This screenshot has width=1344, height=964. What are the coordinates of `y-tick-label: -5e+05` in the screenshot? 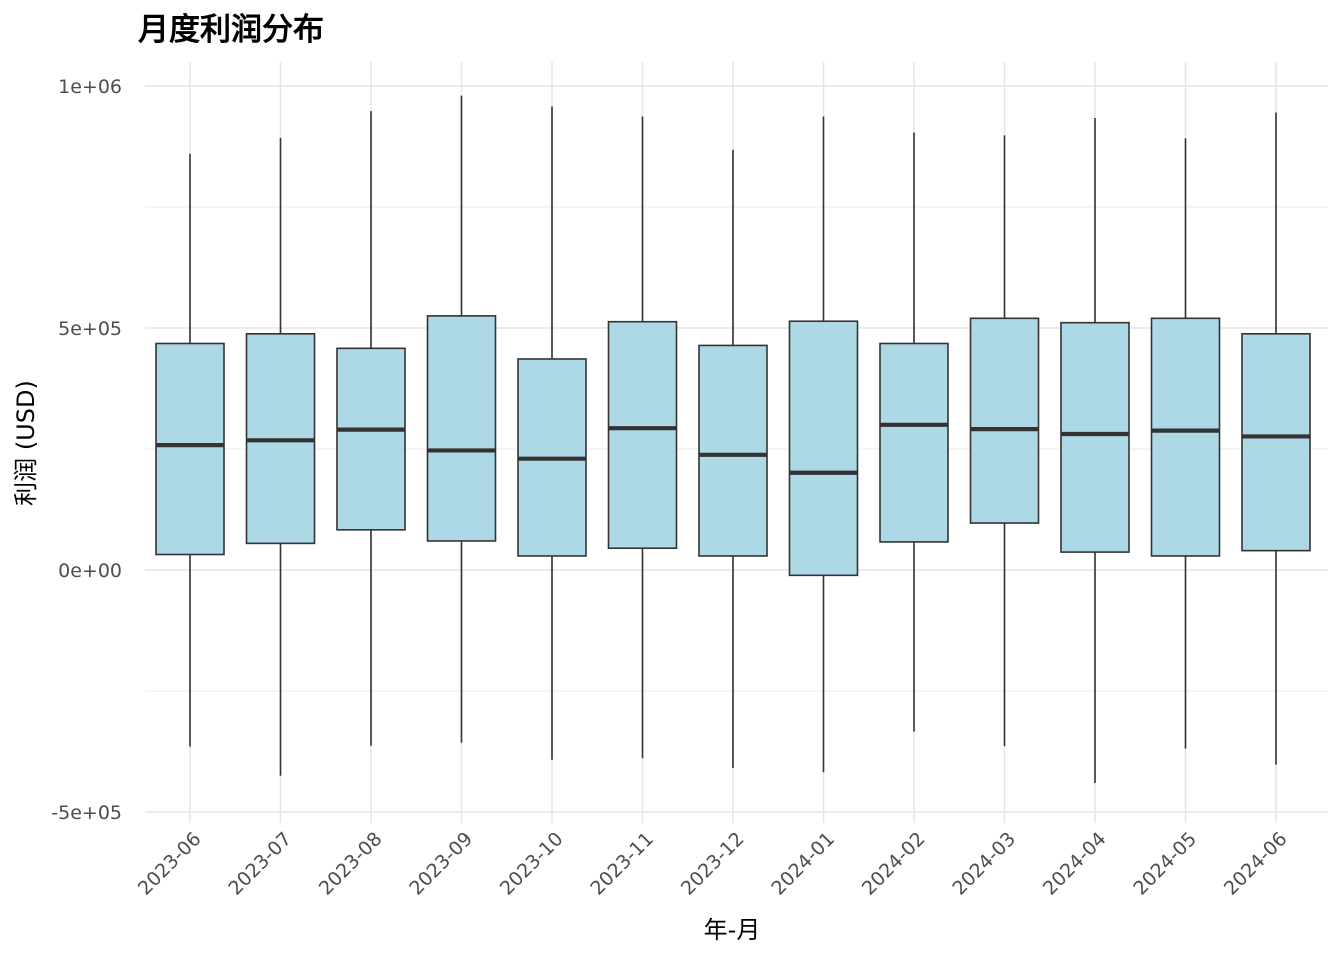 It's located at (86, 813).